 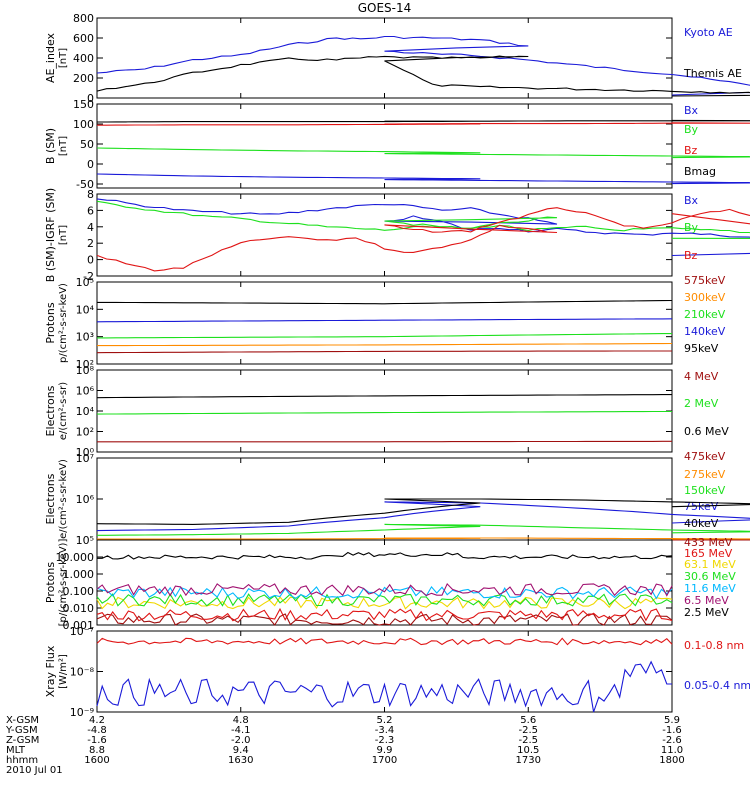 I want to click on x-axis-row-value: 11.0, so click(x=672, y=750).